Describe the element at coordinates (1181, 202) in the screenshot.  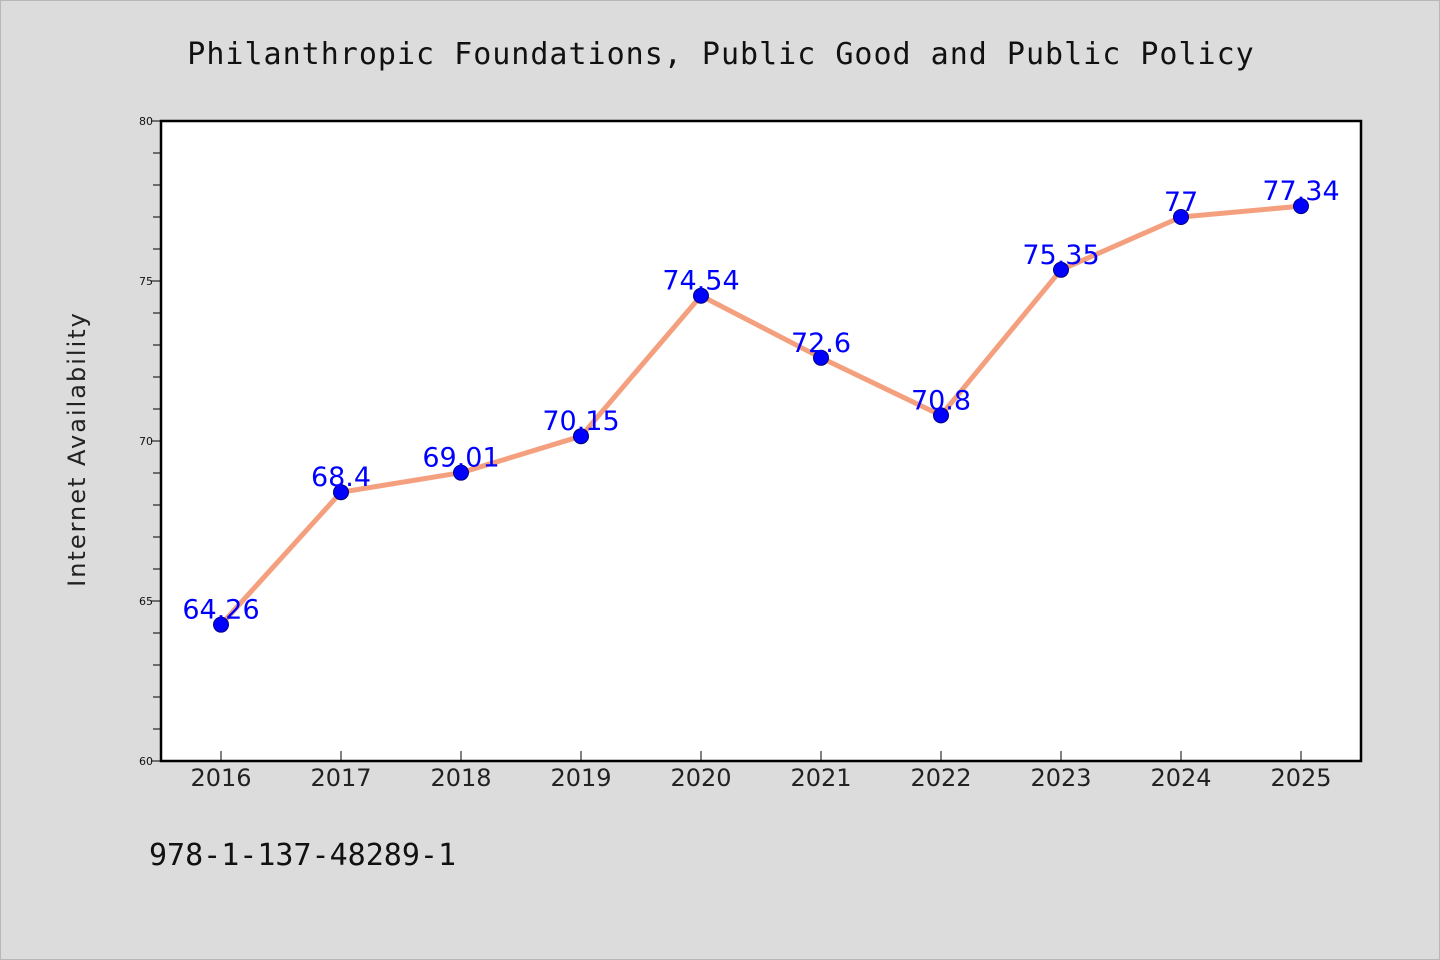
I see `data-point-label: 77` at that location.